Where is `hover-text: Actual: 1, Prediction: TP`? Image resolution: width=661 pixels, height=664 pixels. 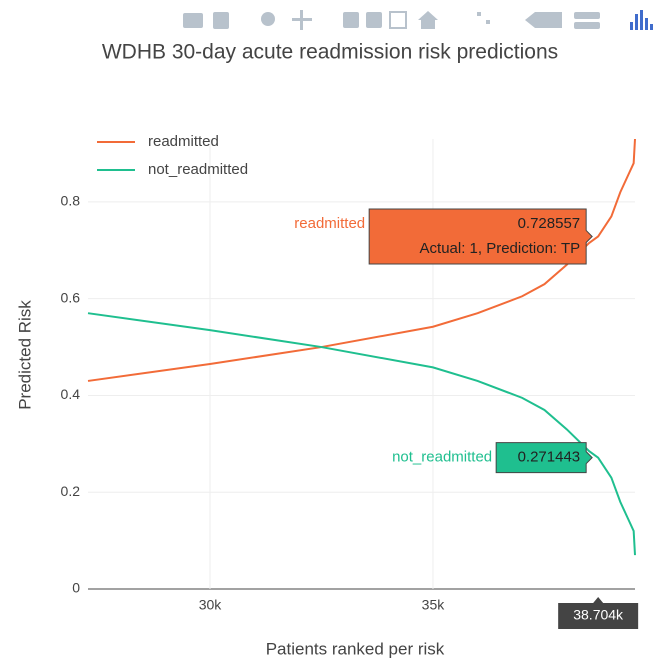
hover-text: Actual: 1, Prediction: TP is located at coordinates (500, 248).